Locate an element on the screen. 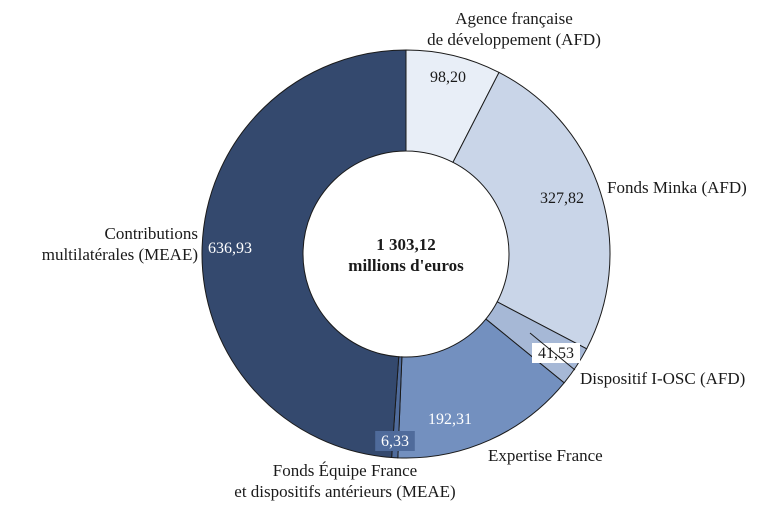 The height and width of the screenshot is (513, 784). slice-label-3: Expertise France is located at coordinates (545, 455).